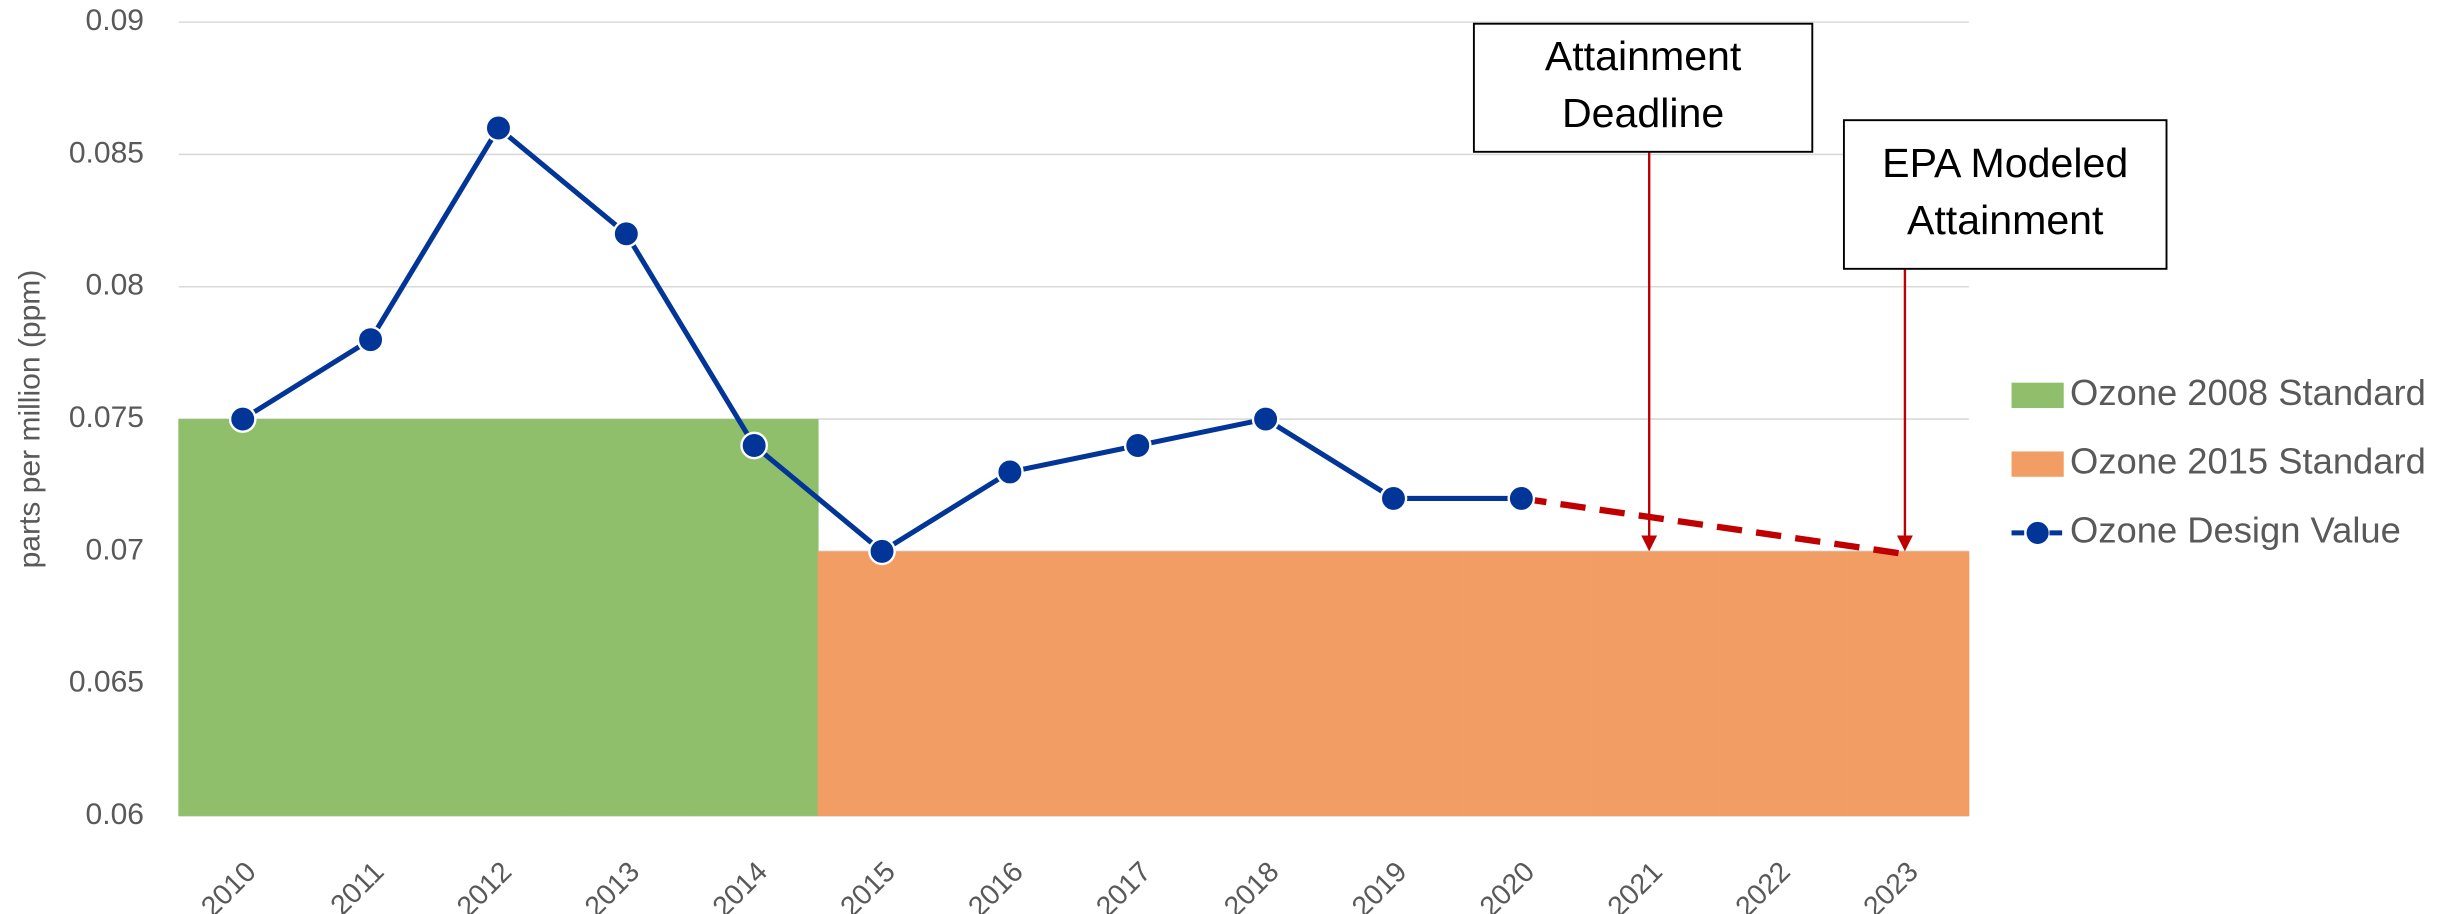 The image size is (2456, 914). Describe the element at coordinates (1890, 885) in the screenshot. I see `x-tick-label: 2023` at that location.